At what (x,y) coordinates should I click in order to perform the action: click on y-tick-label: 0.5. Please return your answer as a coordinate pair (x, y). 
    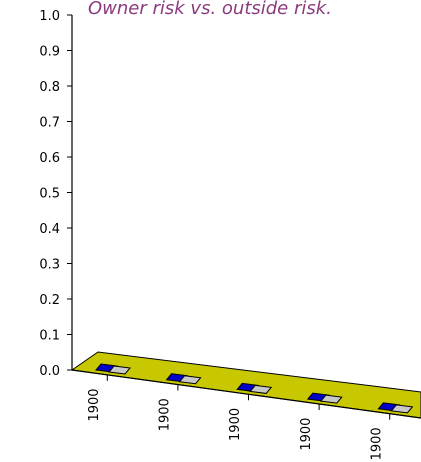
    Looking at the image, I should click on (49, 194).